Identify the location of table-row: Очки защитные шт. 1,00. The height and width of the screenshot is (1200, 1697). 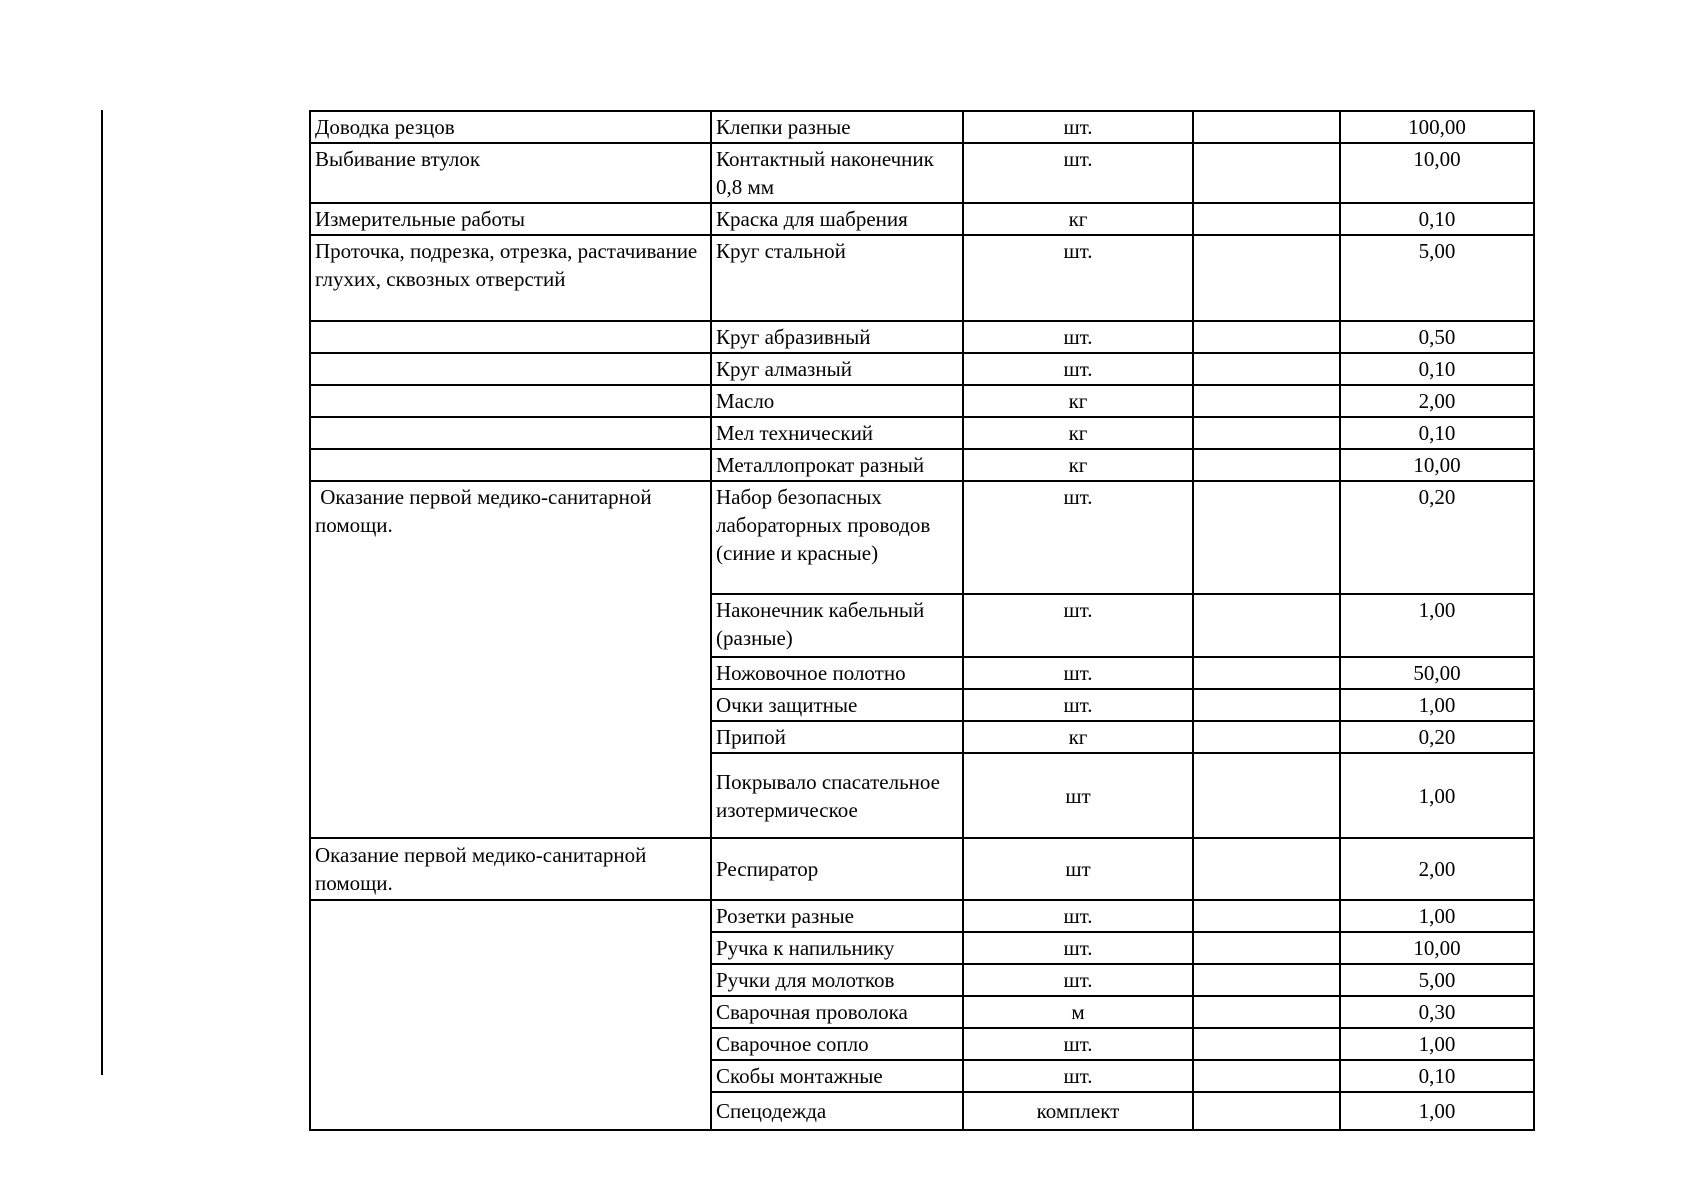
(922, 705).